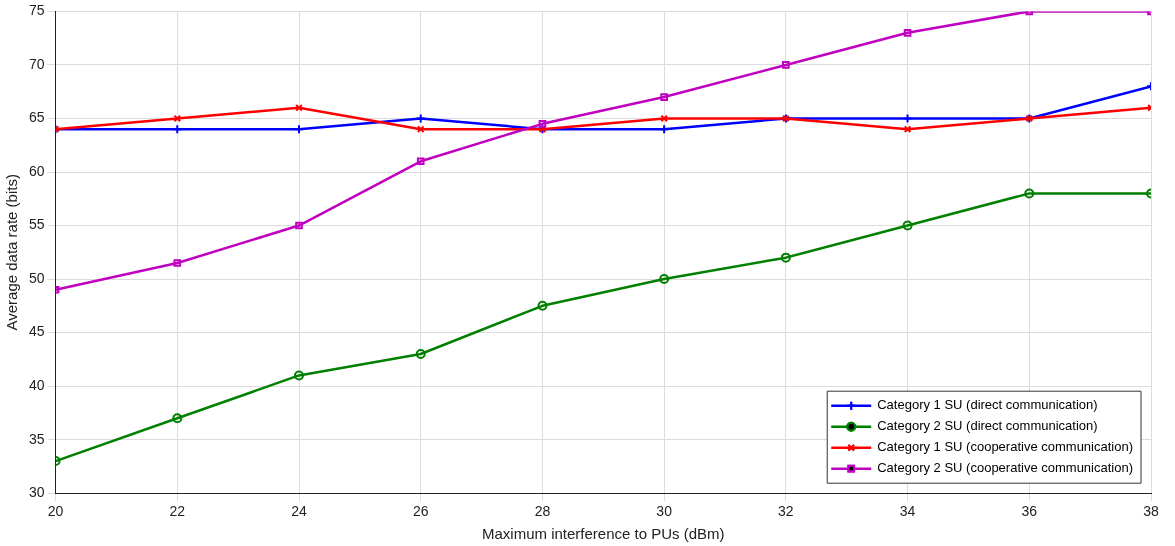 Image resolution: width=1175 pixels, height=546 pixels. Describe the element at coordinates (664, 511) in the screenshot. I see `x-tick-label: 30` at that location.